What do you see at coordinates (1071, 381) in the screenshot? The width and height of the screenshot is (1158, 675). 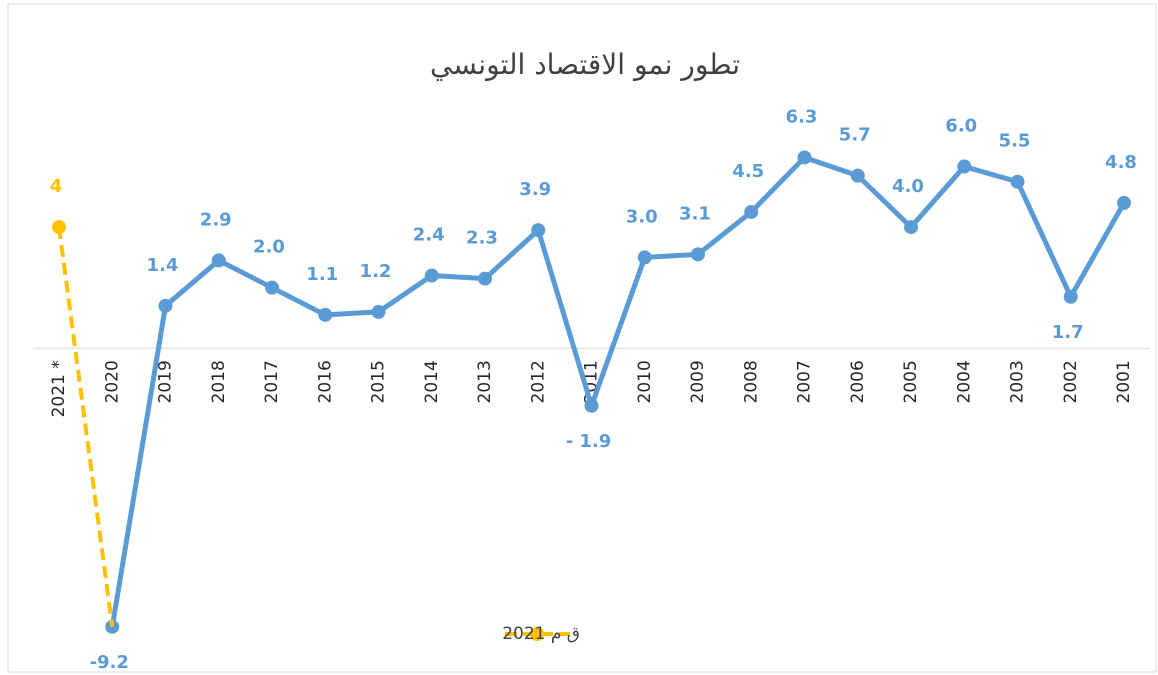 I see `x-tick-label: 2002` at bounding box center [1071, 381].